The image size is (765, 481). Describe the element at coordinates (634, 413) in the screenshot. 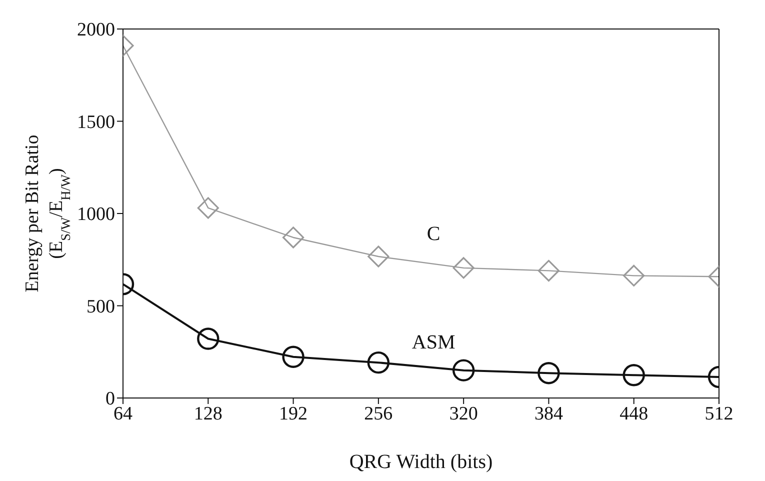

I see `x-tick-label: 448` at that location.